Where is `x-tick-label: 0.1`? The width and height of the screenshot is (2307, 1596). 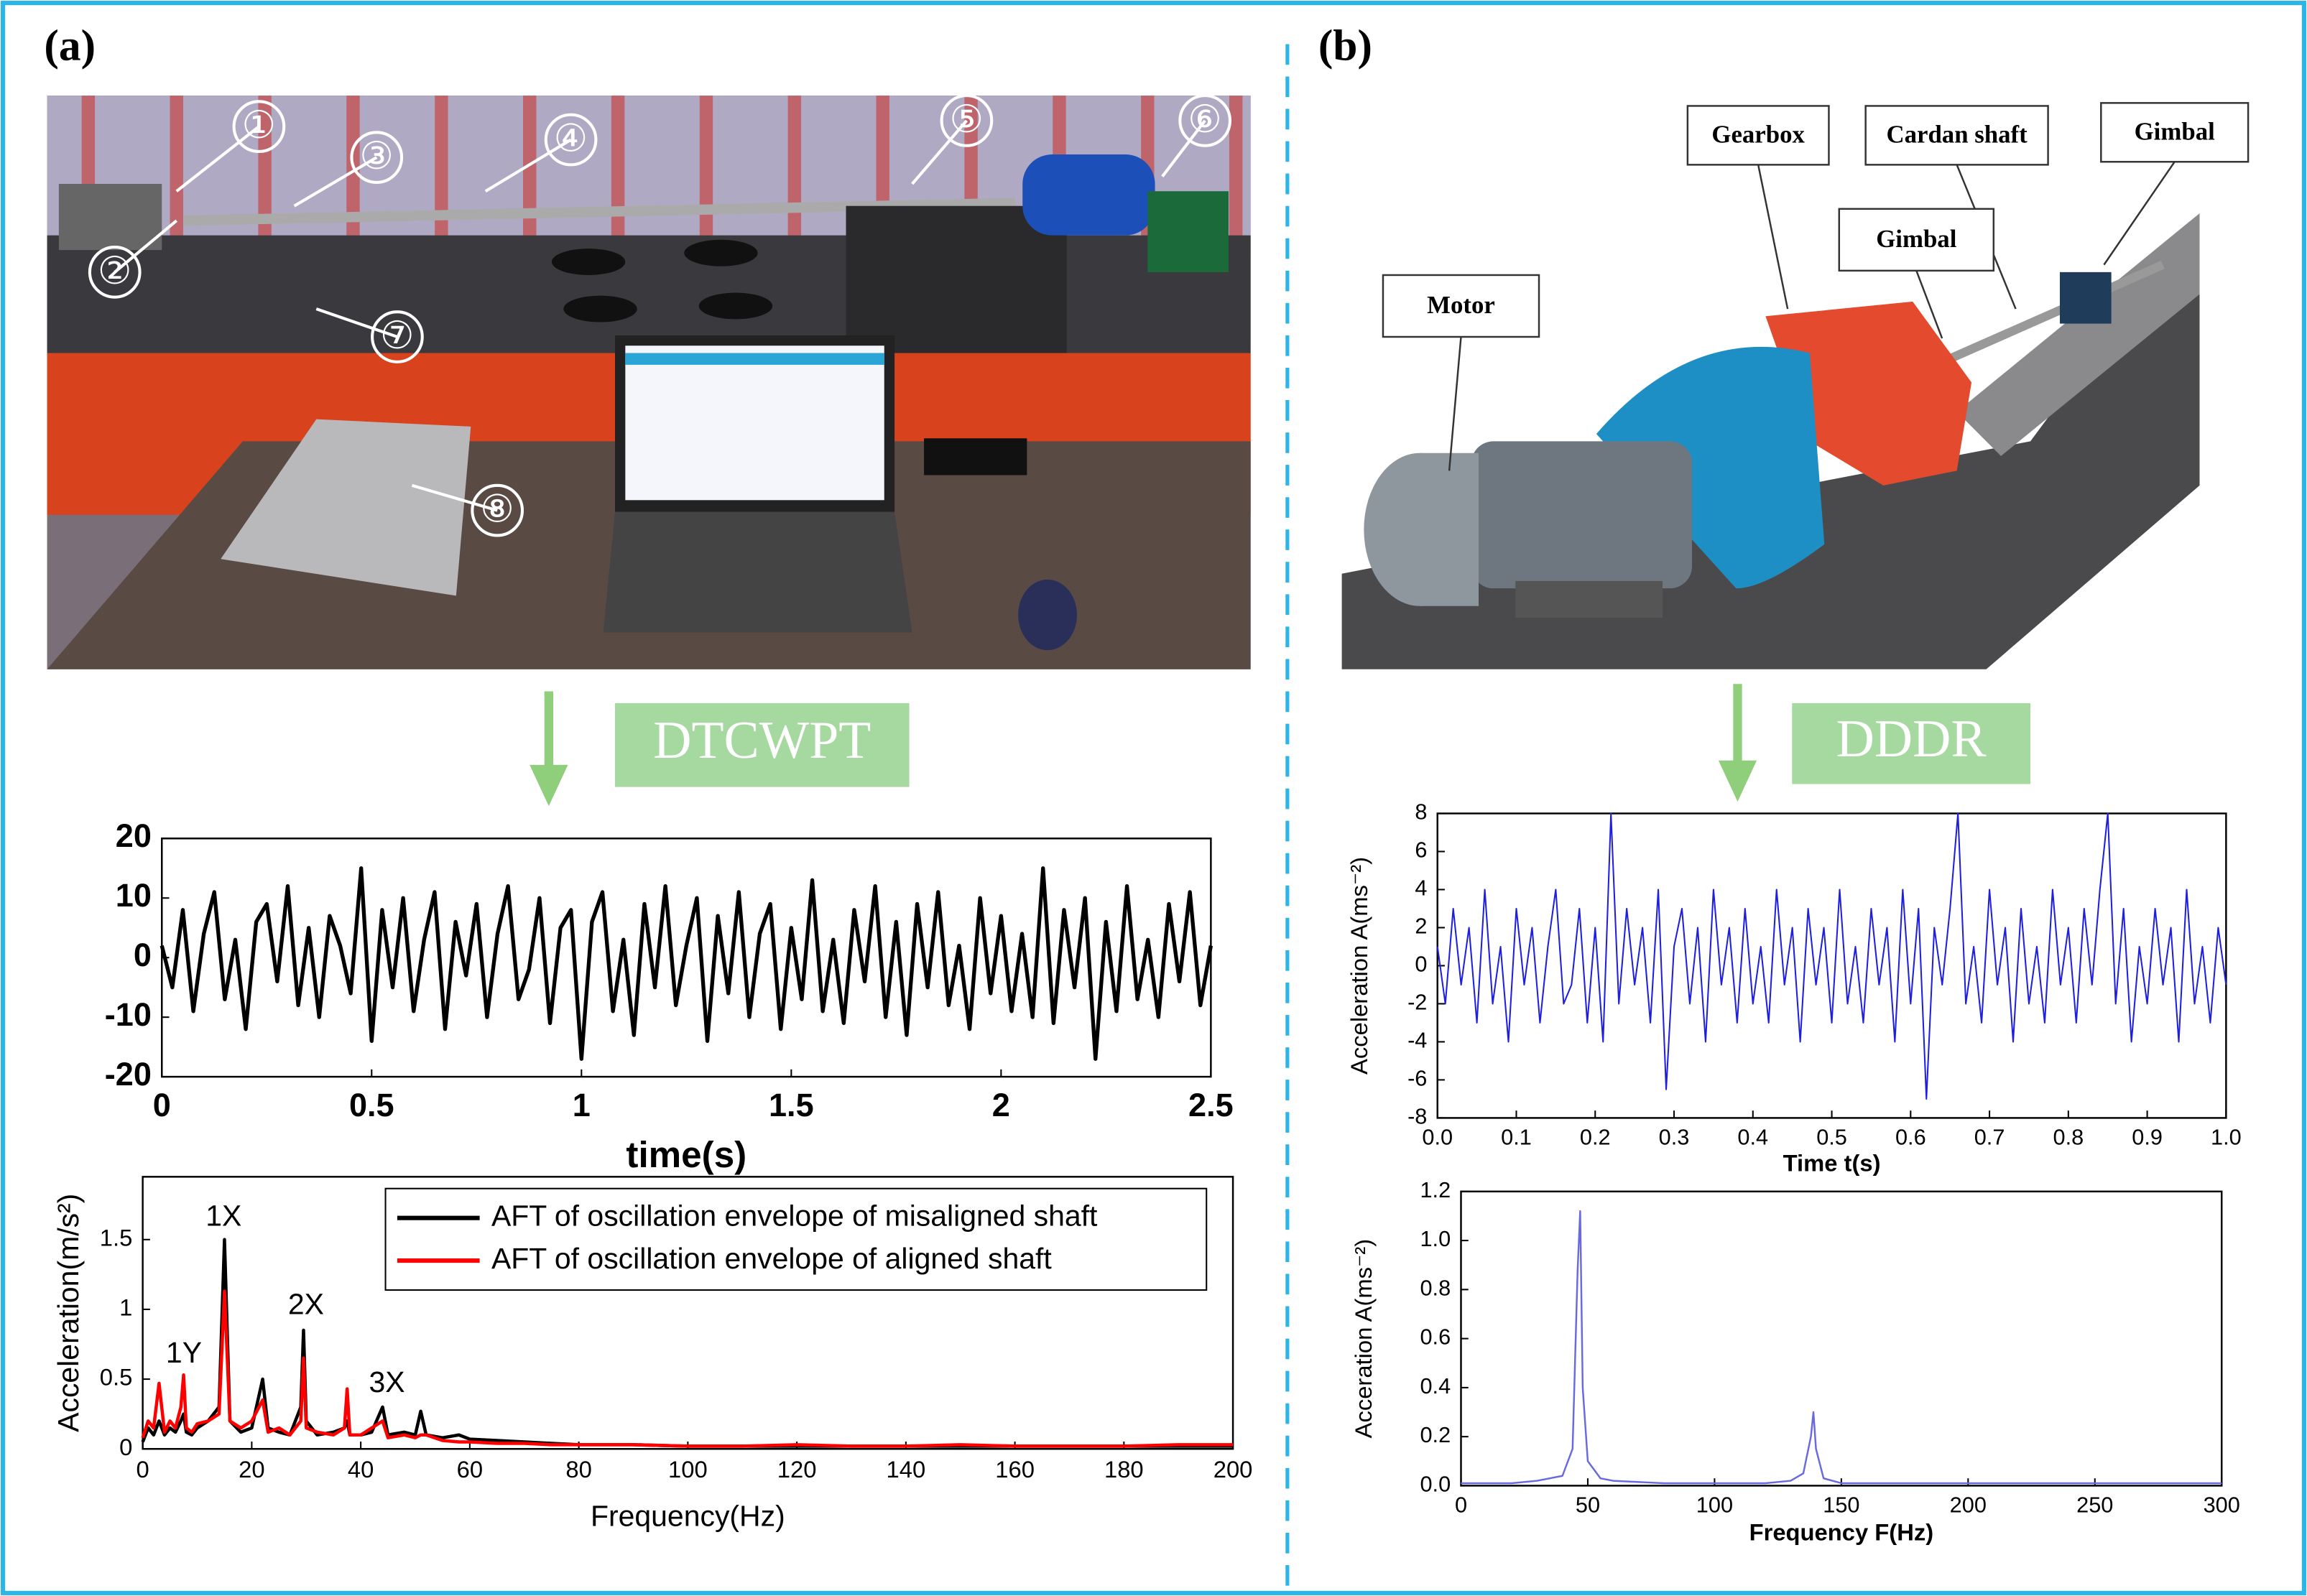
x-tick-label: 0.1 is located at coordinates (1516, 1137).